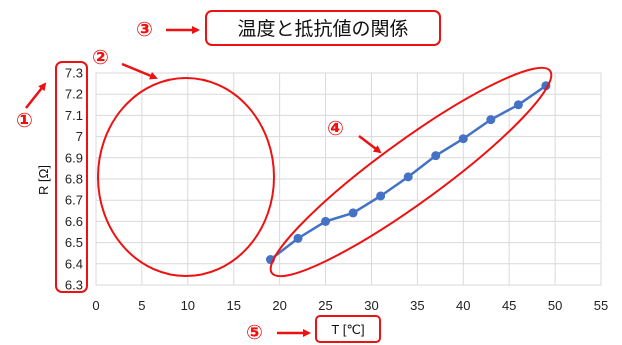 The image size is (622, 345). I want to click on x-tick-label: 0, so click(95, 305).